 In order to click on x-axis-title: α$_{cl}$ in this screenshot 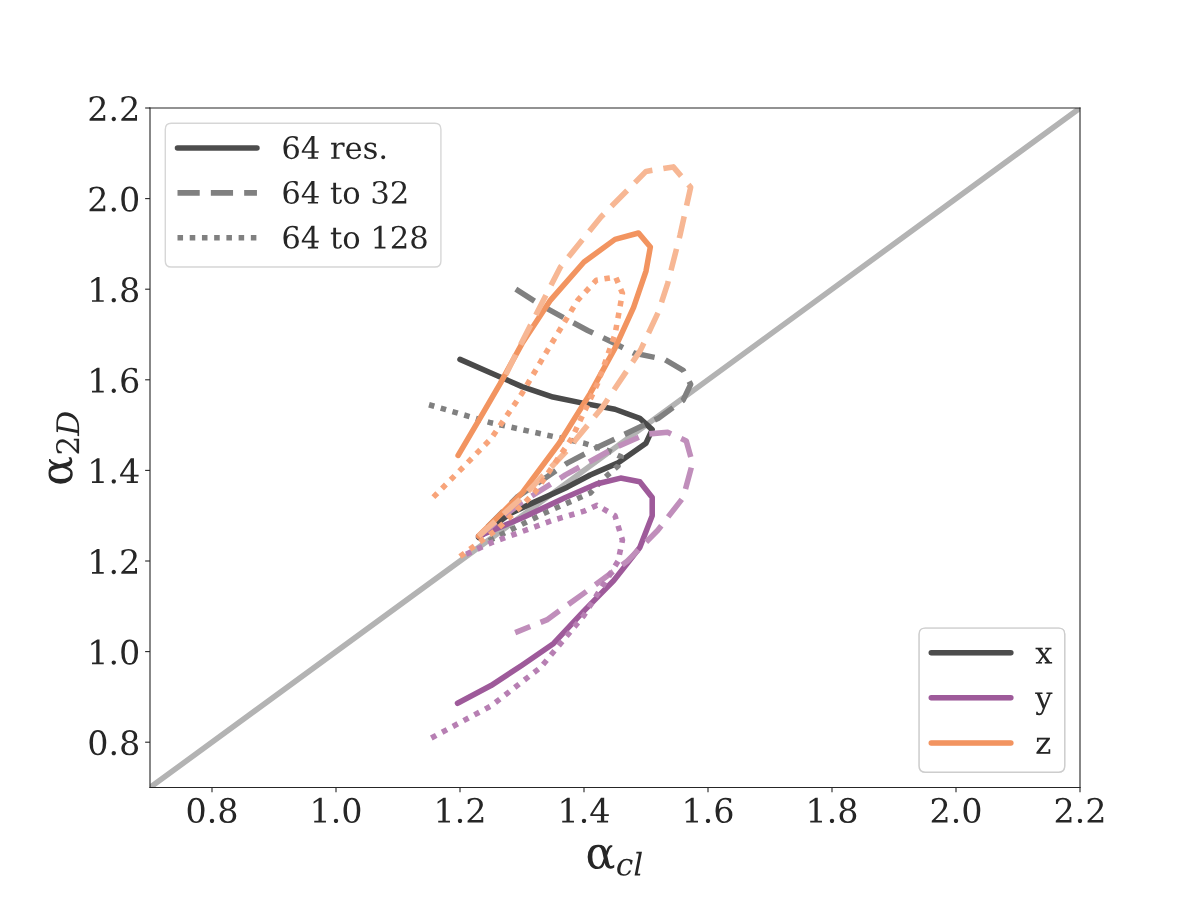, I will do `click(614, 860)`.